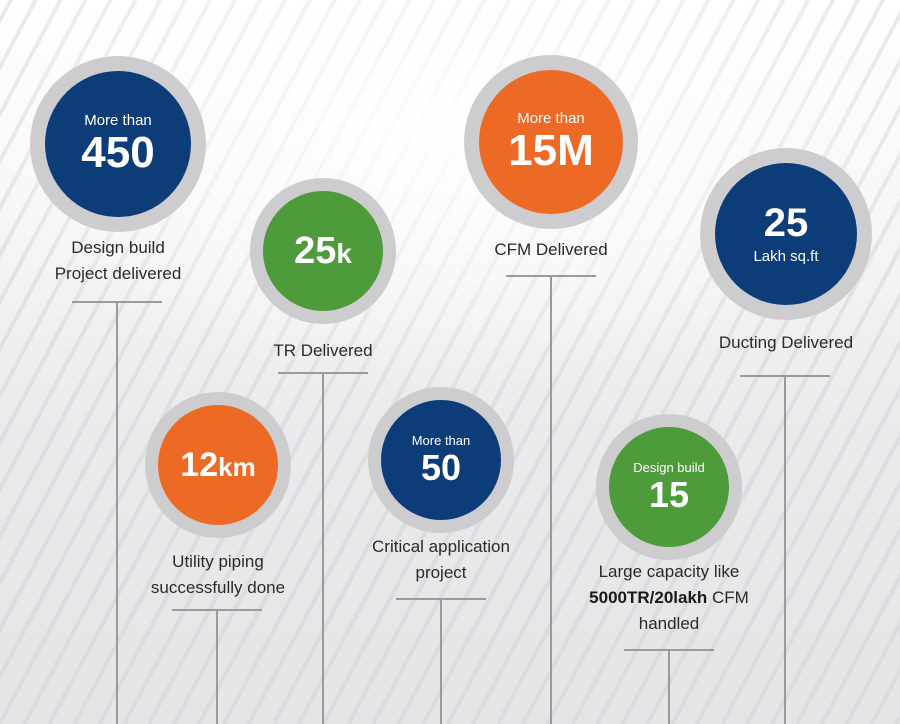 The width and height of the screenshot is (900, 724). I want to click on stat-caption: CFM Delivered, so click(551, 250).